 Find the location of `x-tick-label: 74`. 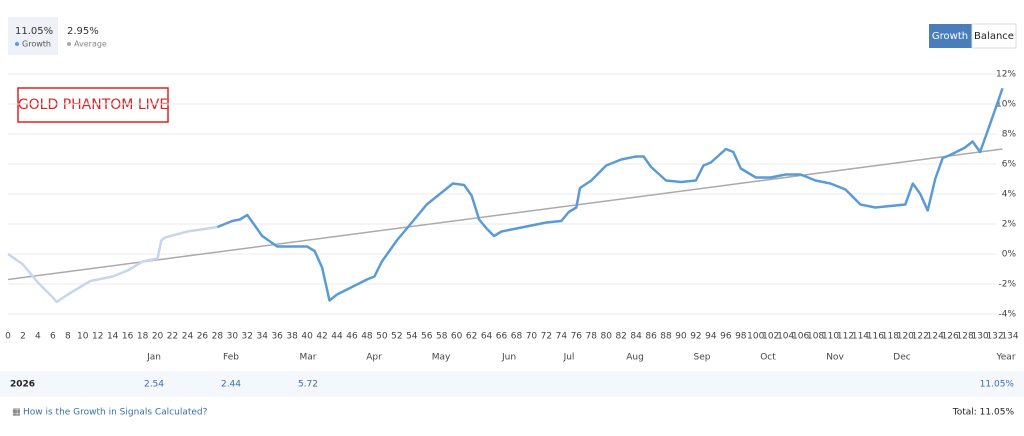

x-tick-label: 74 is located at coordinates (562, 337).